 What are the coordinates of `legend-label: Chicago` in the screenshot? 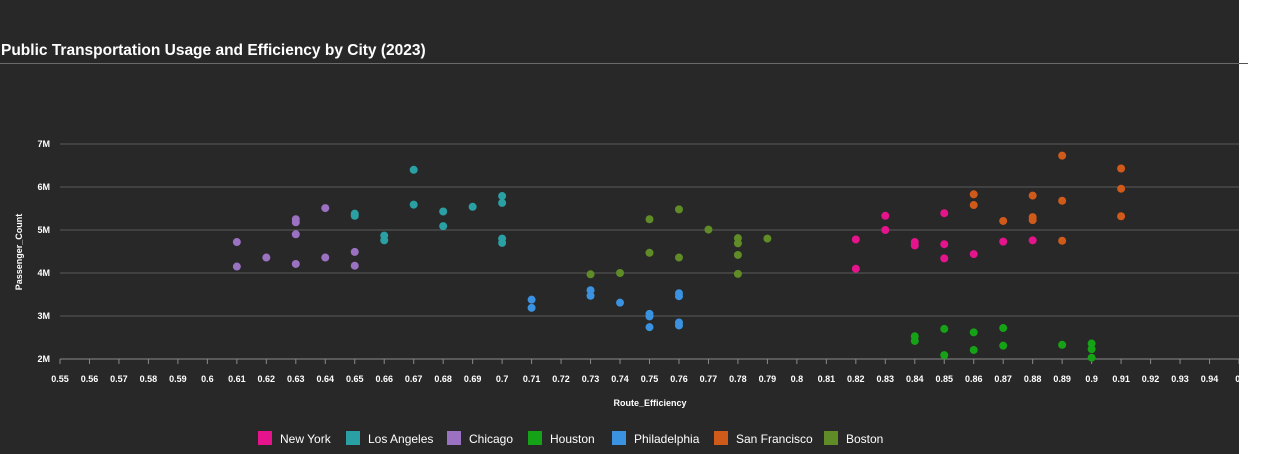 It's located at (491, 439).